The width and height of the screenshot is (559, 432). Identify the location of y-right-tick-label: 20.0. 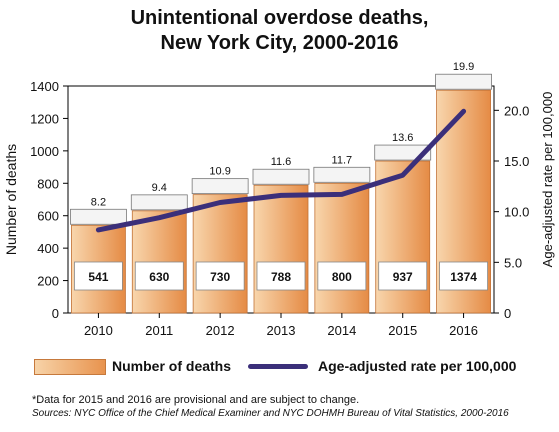
(516, 110).